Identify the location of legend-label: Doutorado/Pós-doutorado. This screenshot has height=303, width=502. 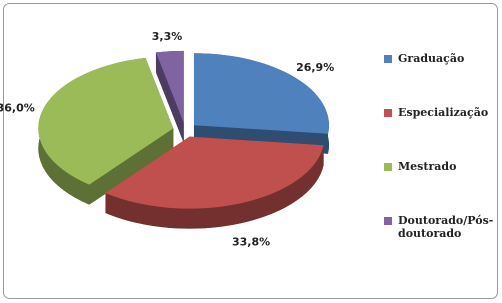
(446, 227).